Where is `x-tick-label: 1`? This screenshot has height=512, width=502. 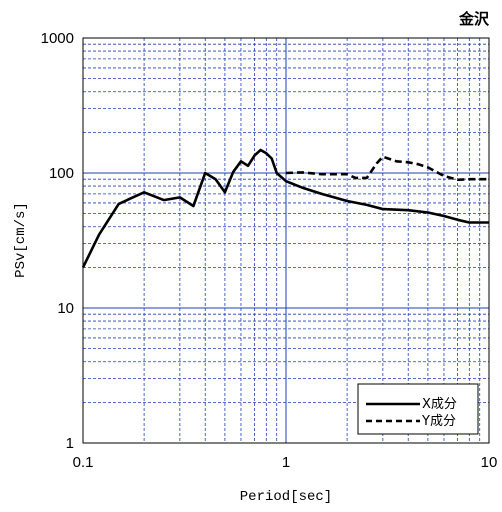 x-tick-label: 1 is located at coordinates (286, 462).